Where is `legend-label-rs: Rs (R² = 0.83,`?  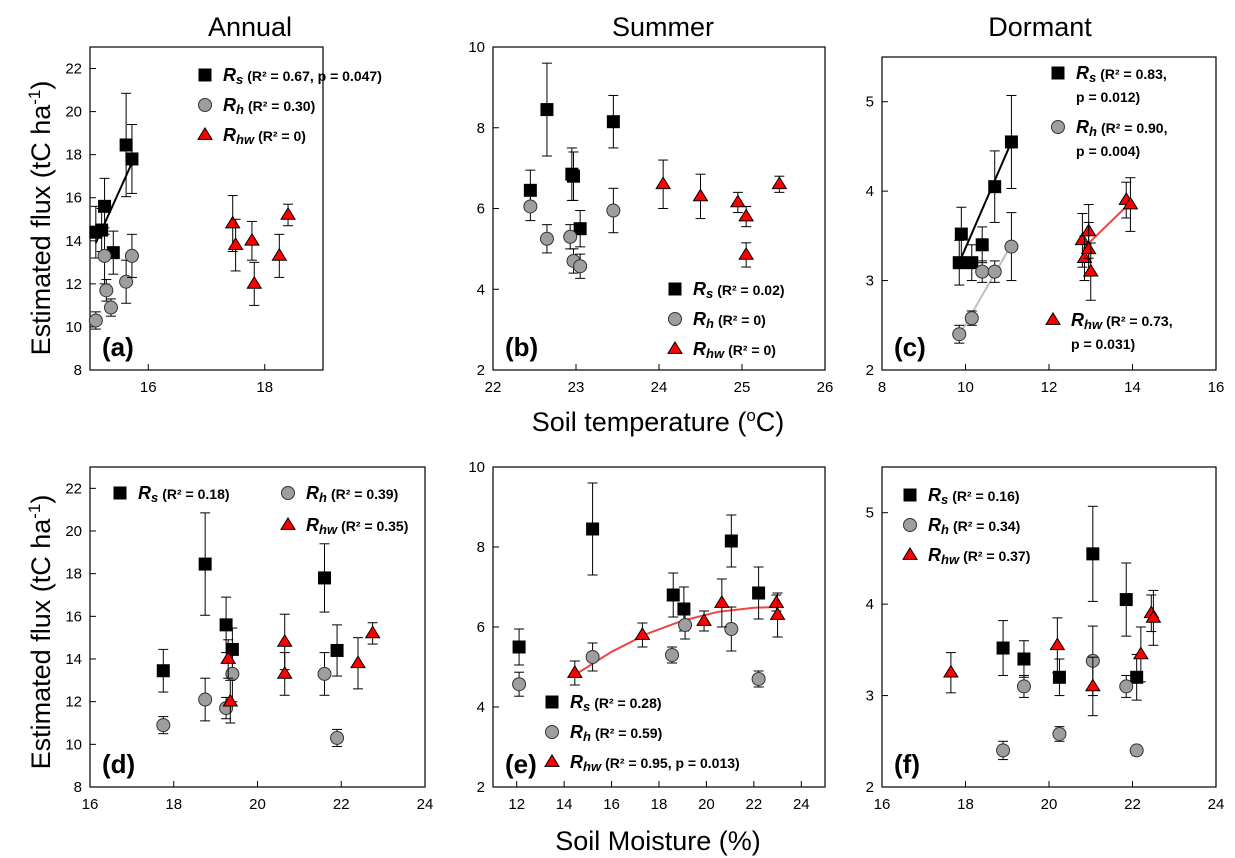 legend-label-rs: Rs (R² = 0.83, is located at coordinates (1121, 74).